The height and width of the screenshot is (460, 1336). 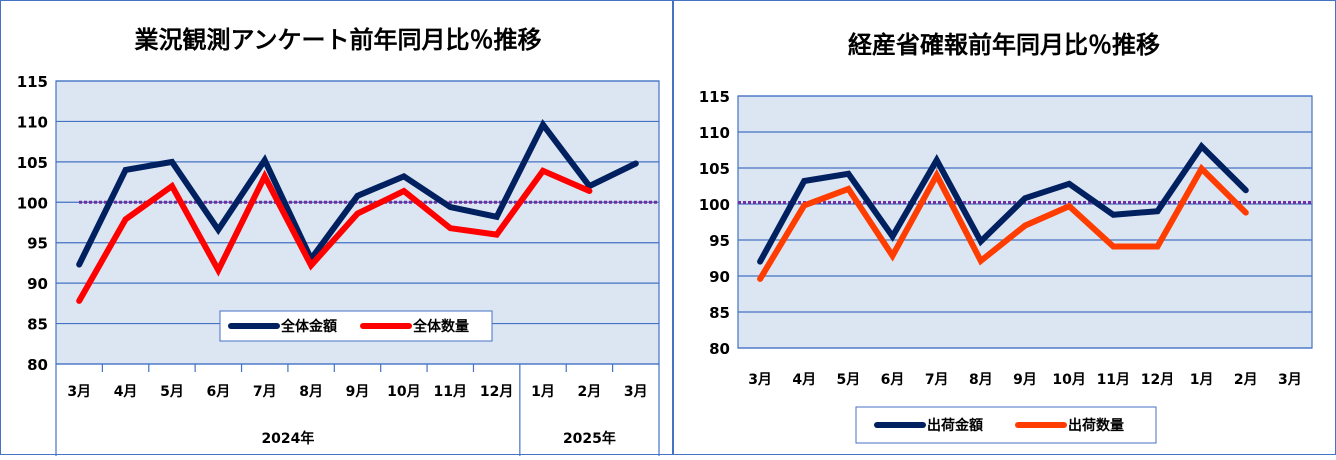 I want to click on legend-label-series-1: 全体金額, so click(x=308, y=326).